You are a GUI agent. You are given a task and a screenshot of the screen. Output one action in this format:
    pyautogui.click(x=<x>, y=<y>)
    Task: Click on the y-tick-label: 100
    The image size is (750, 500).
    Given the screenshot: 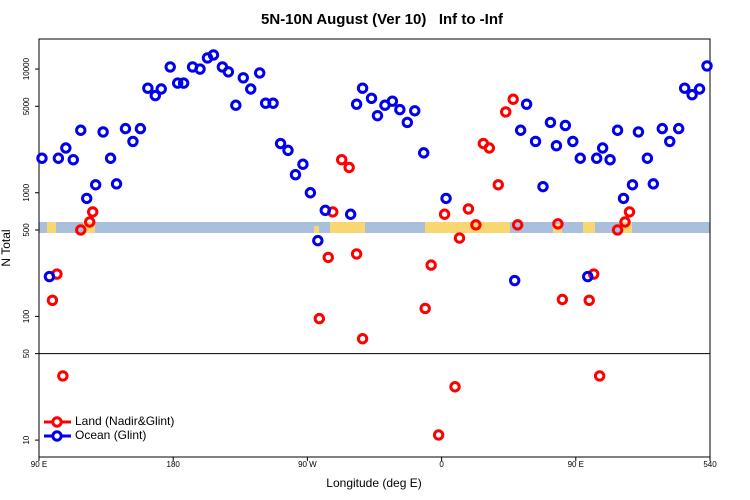 What is the action you would take?
    pyautogui.click(x=26, y=316)
    